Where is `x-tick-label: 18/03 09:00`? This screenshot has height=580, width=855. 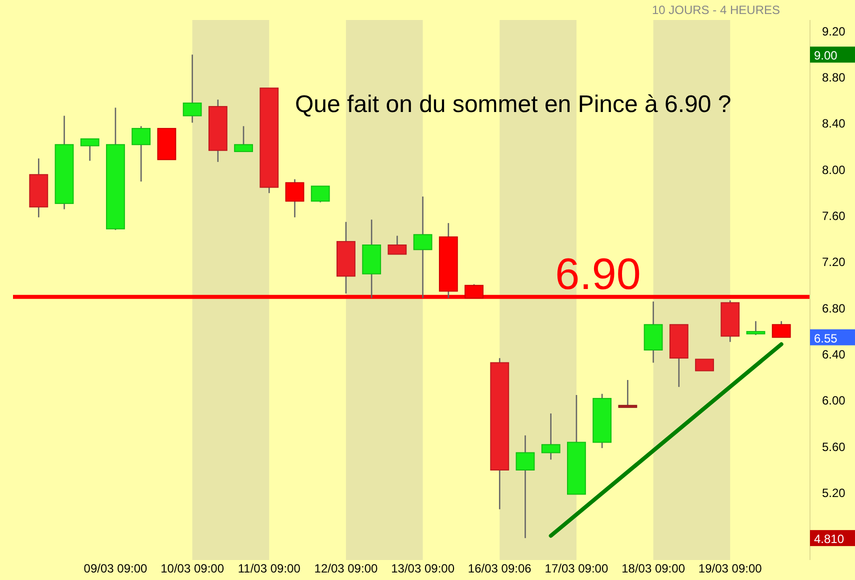
x-tick-label: 18/03 09:00 is located at coordinates (654, 569).